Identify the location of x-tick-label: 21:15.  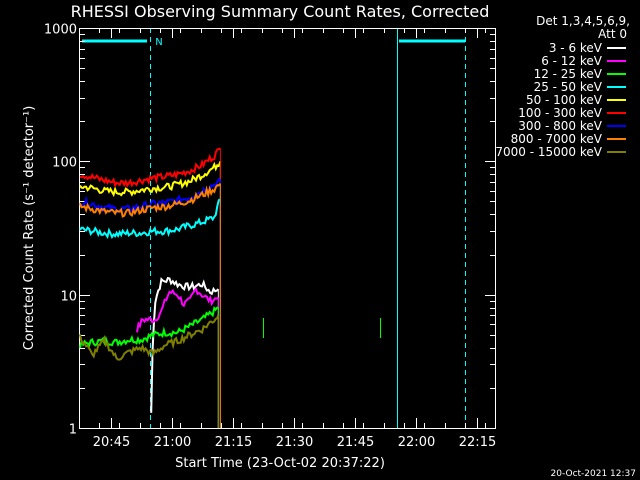
(233, 442).